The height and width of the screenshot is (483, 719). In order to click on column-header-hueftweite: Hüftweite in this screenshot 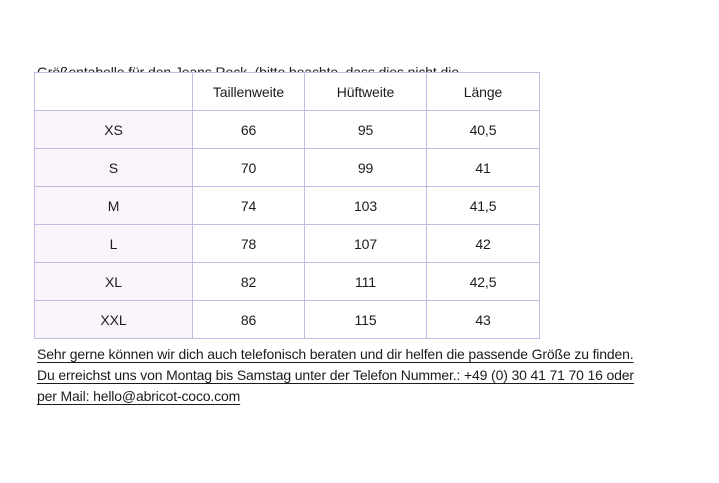, I will do `click(365, 91)`.